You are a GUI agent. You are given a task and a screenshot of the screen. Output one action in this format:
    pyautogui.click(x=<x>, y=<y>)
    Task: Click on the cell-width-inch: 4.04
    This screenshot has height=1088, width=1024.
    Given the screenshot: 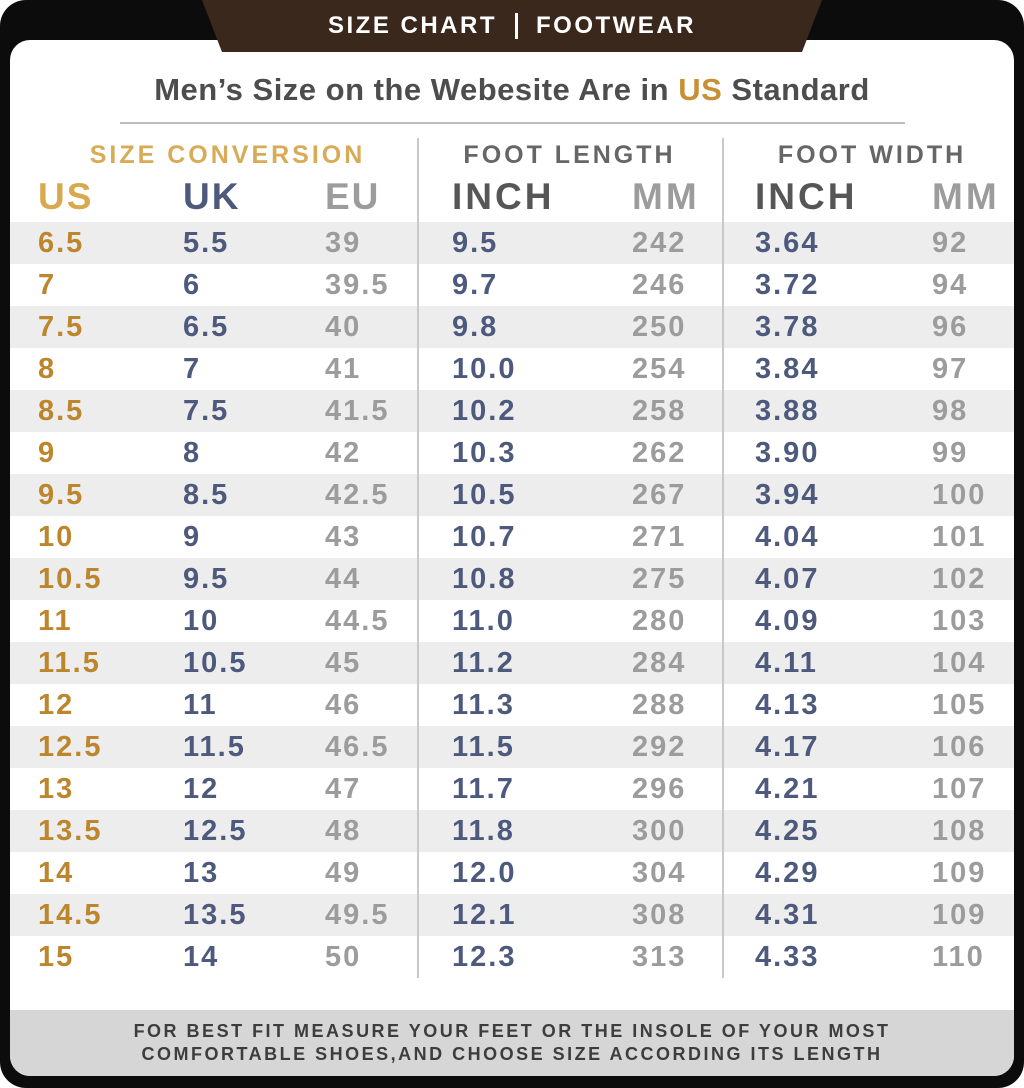 What is the action you would take?
    pyautogui.click(x=787, y=536)
    